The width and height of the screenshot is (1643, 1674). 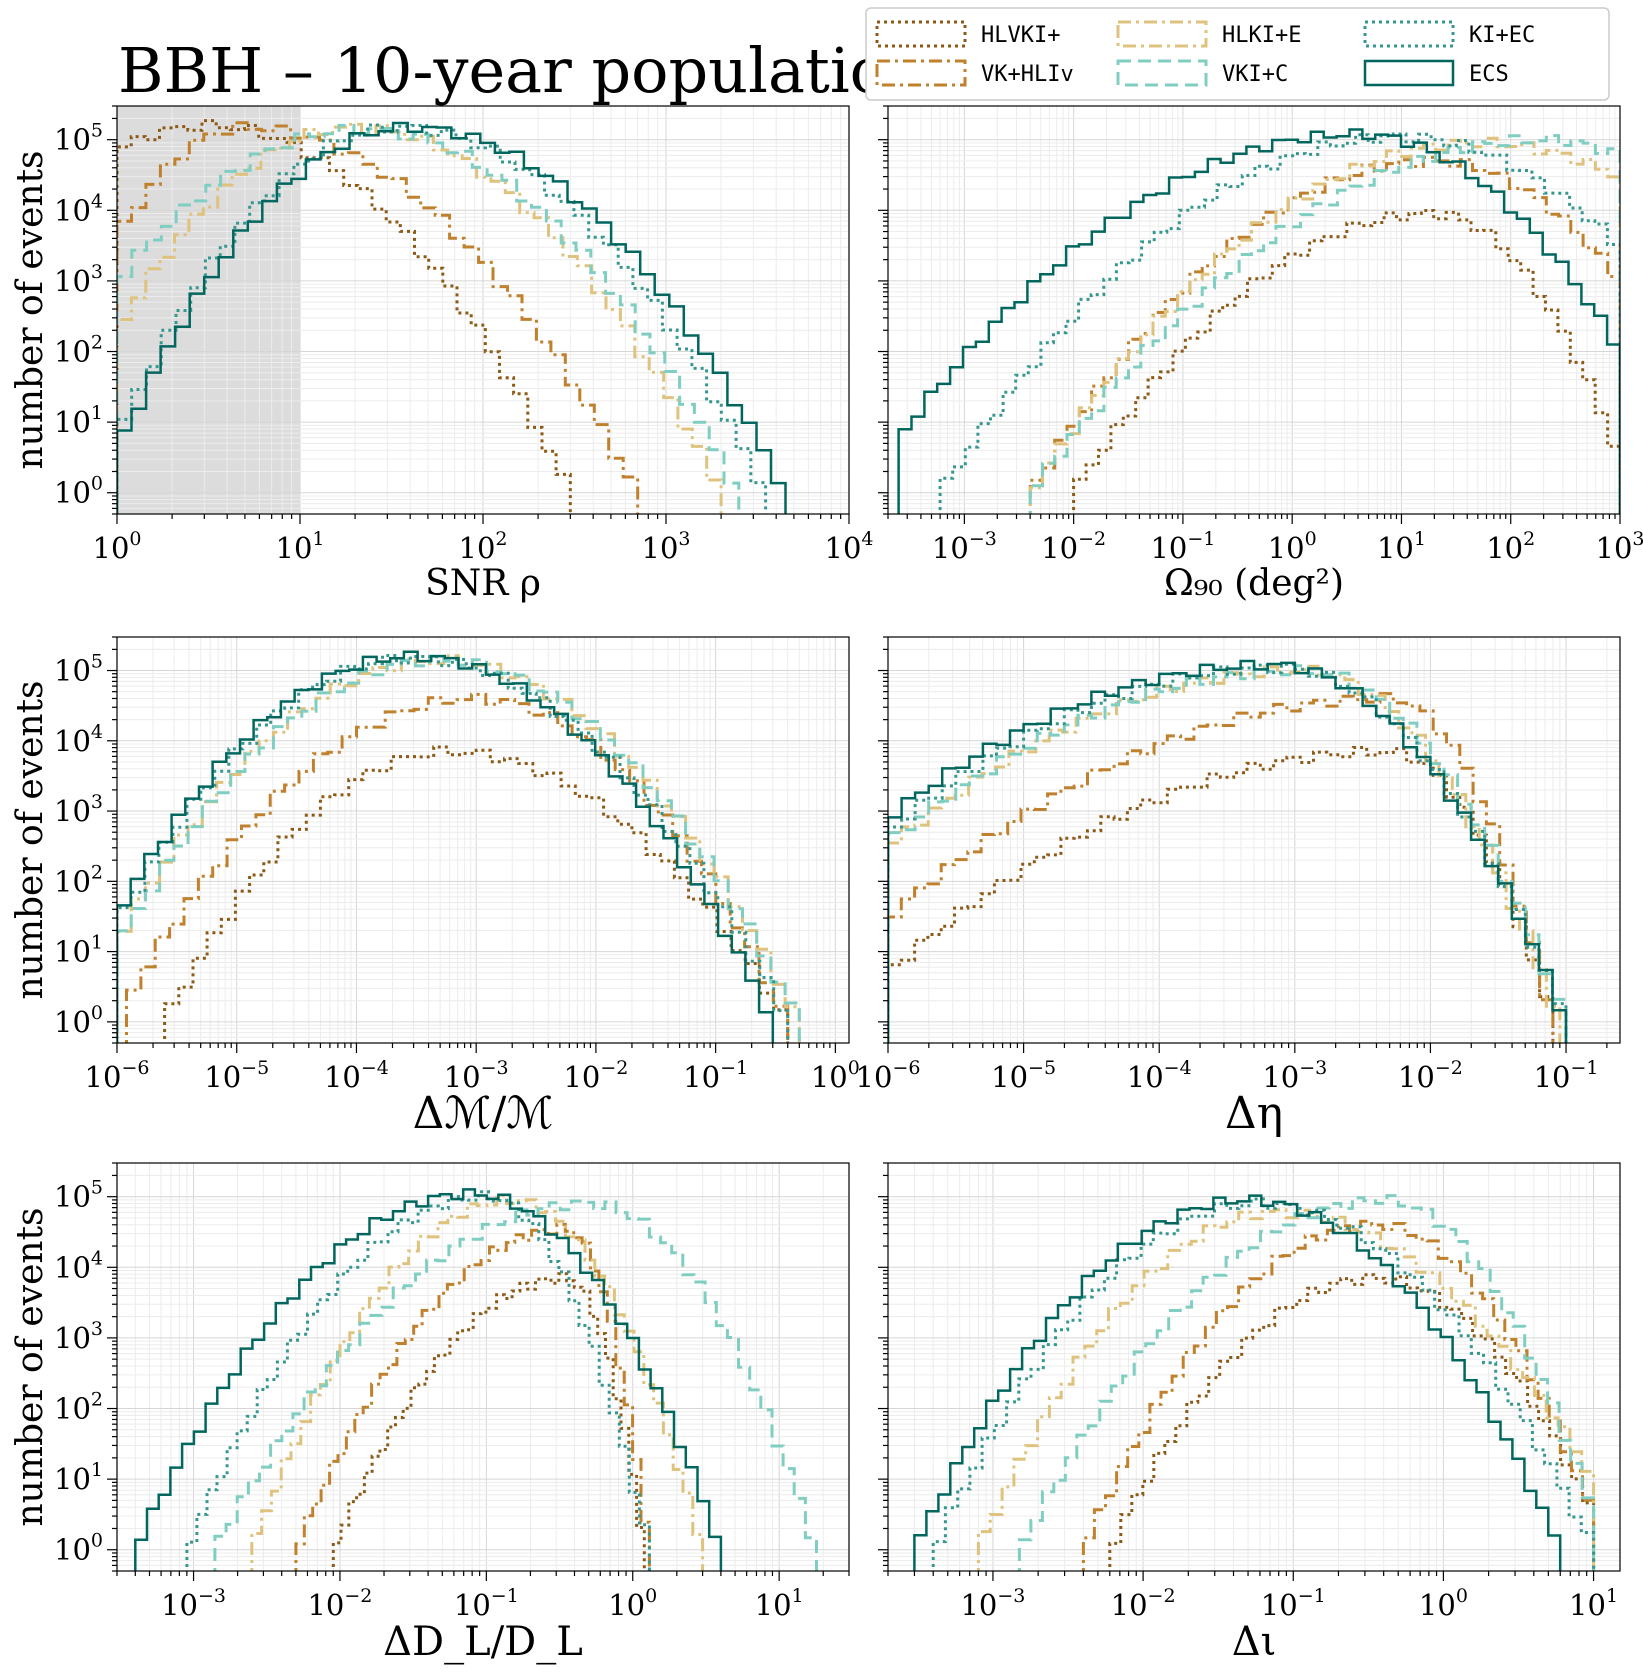 What do you see at coordinates (78, 420) in the screenshot?
I see `y-tick-label: 101` at bounding box center [78, 420].